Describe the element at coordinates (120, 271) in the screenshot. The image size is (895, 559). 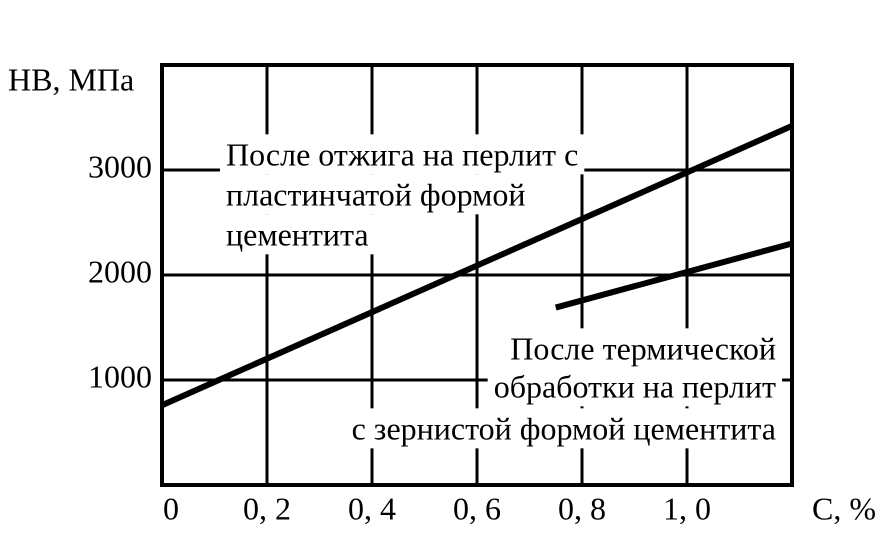
I see `y-tick-label: 2000` at that location.